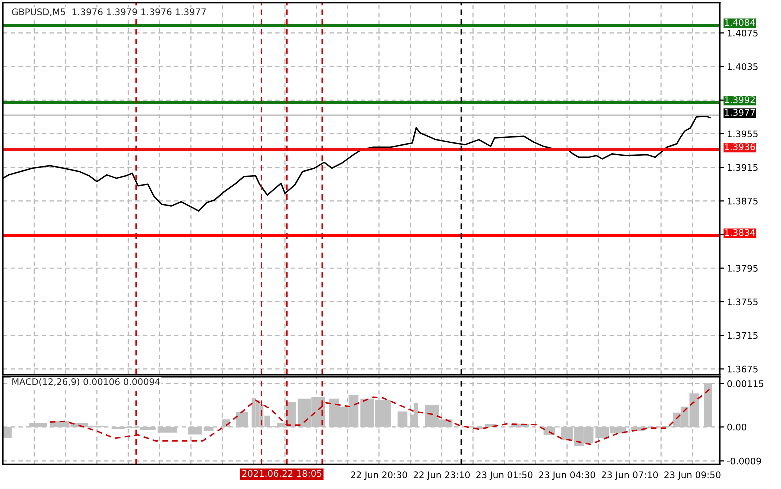 Image resolution: width=781 pixels, height=489 pixels. I want to click on y-tick-label: 1.3915, so click(743, 168).